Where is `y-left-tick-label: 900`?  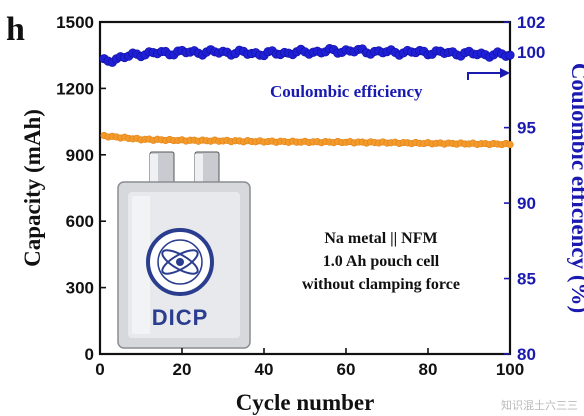
y-left-tick-label: 900 is located at coordinates (80, 155).